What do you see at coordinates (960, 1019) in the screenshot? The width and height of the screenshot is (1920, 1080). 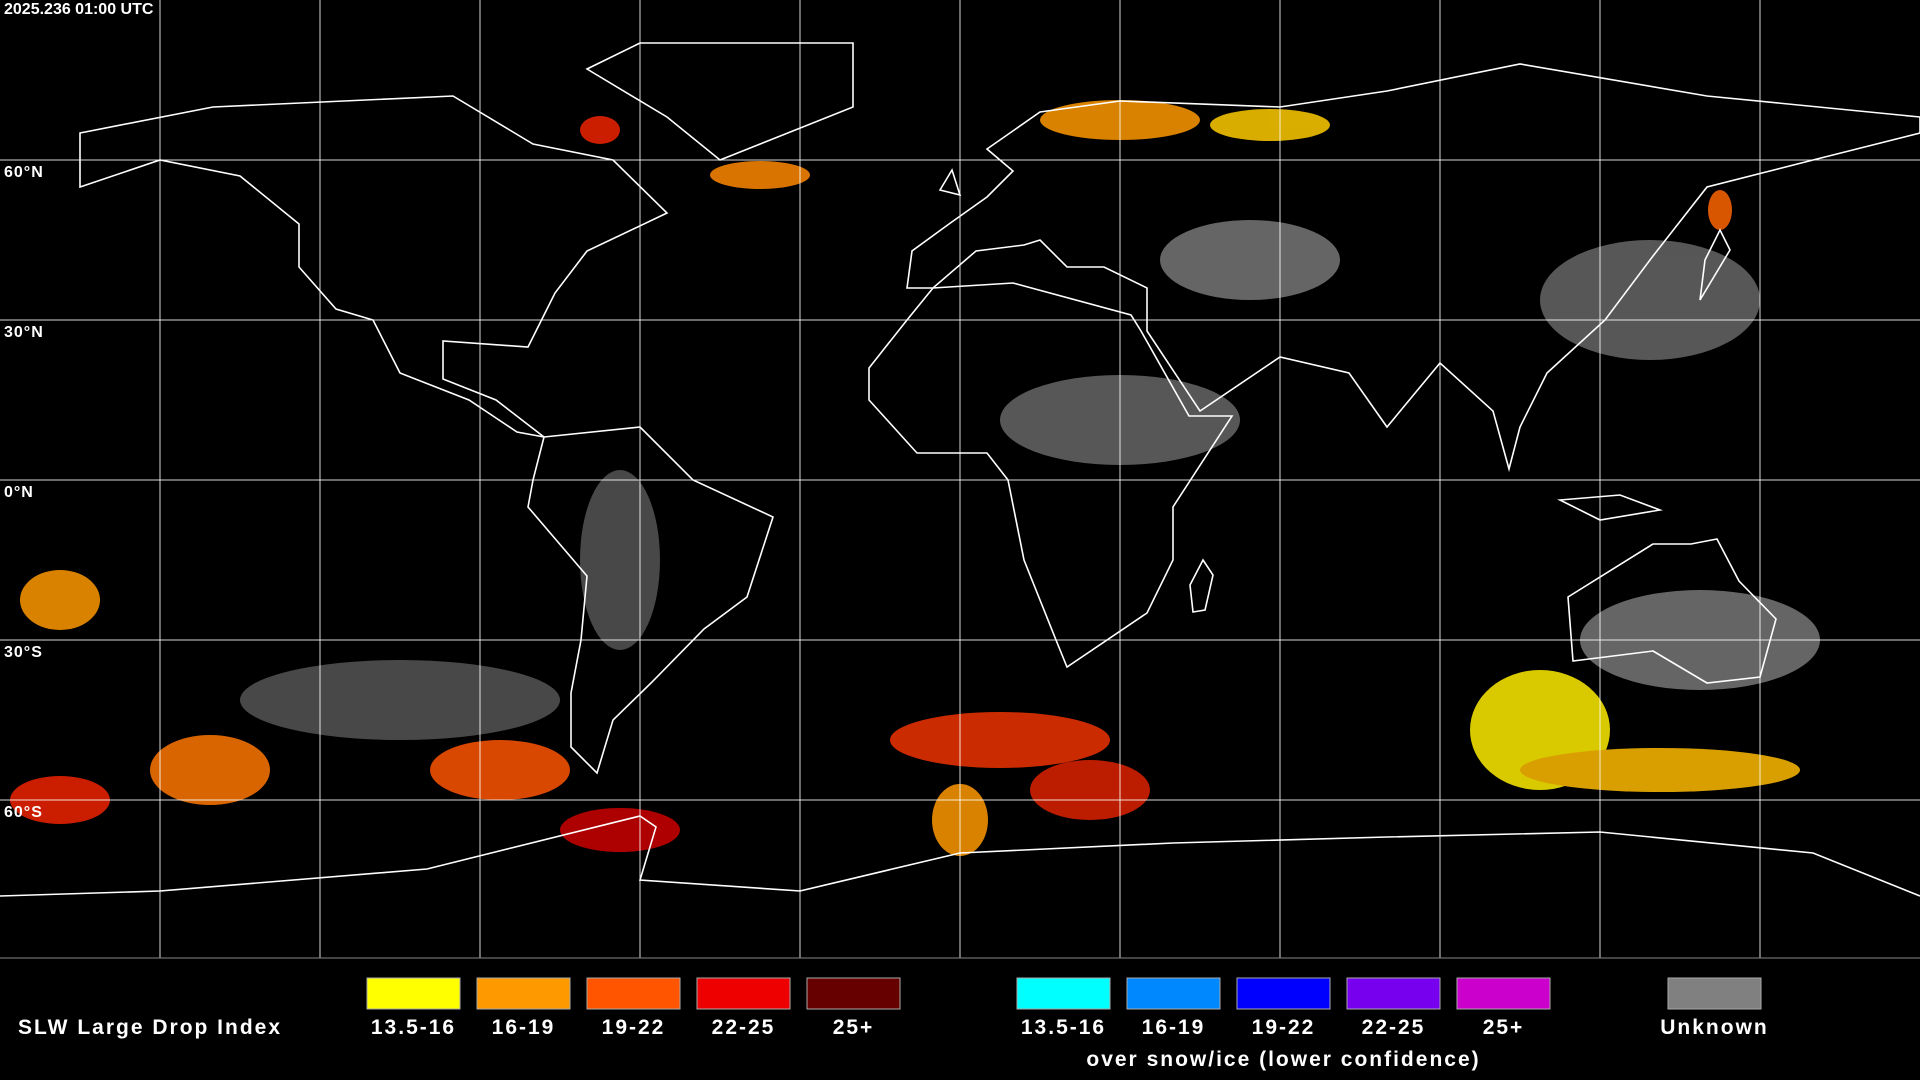 I see `legend-panel` at bounding box center [960, 1019].